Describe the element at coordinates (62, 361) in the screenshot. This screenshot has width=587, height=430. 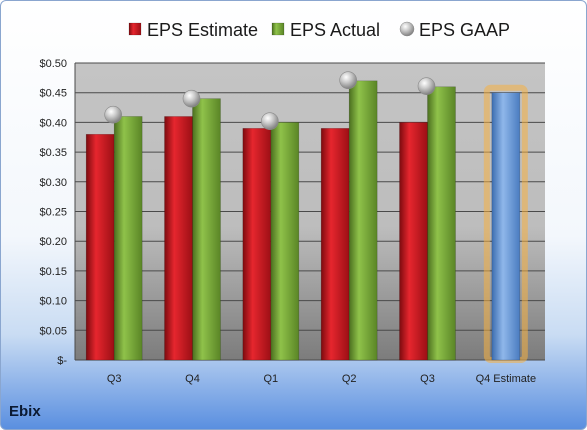
I see `y-tick-label: $-` at that location.